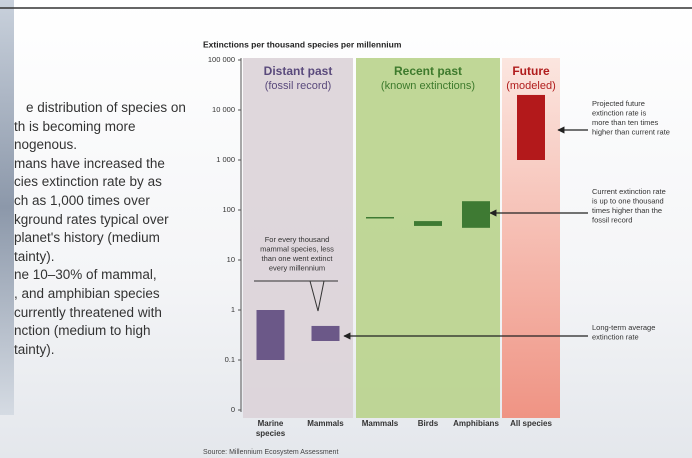 Image resolution: width=692 pixels, height=458 pixels. What do you see at coordinates (298, 86) in the screenshot?
I see `period-subtitle: (fossil record)` at bounding box center [298, 86].